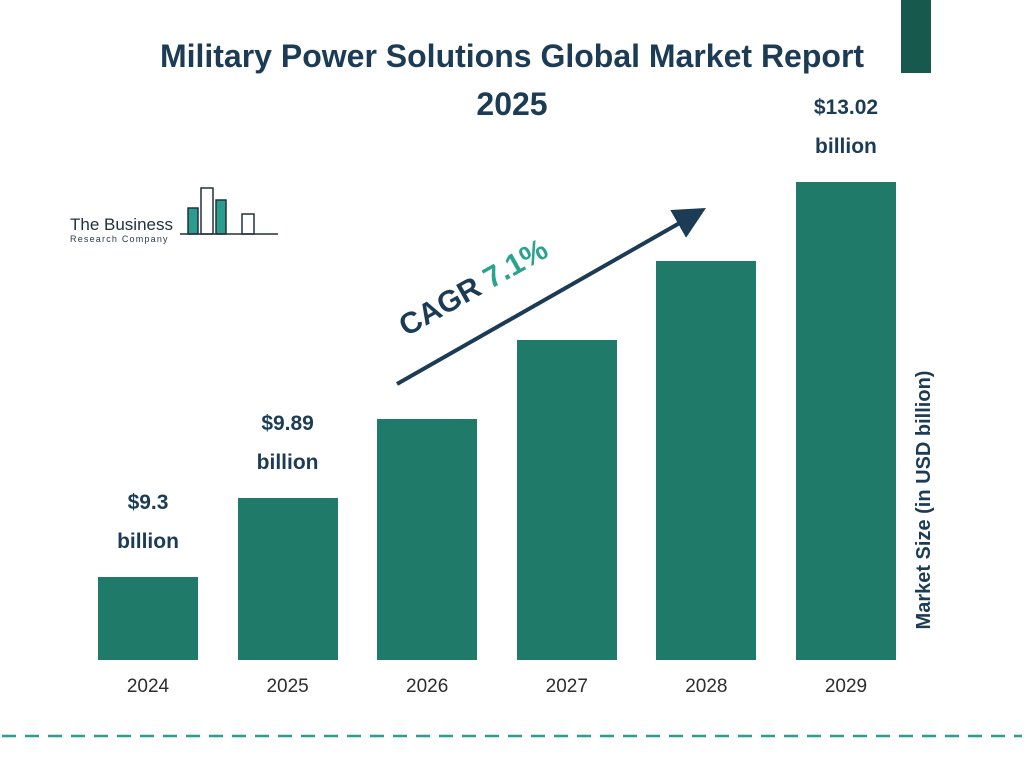 The image size is (1024, 768). What do you see at coordinates (566, 500) in the screenshot?
I see `bar-2027` at bounding box center [566, 500].